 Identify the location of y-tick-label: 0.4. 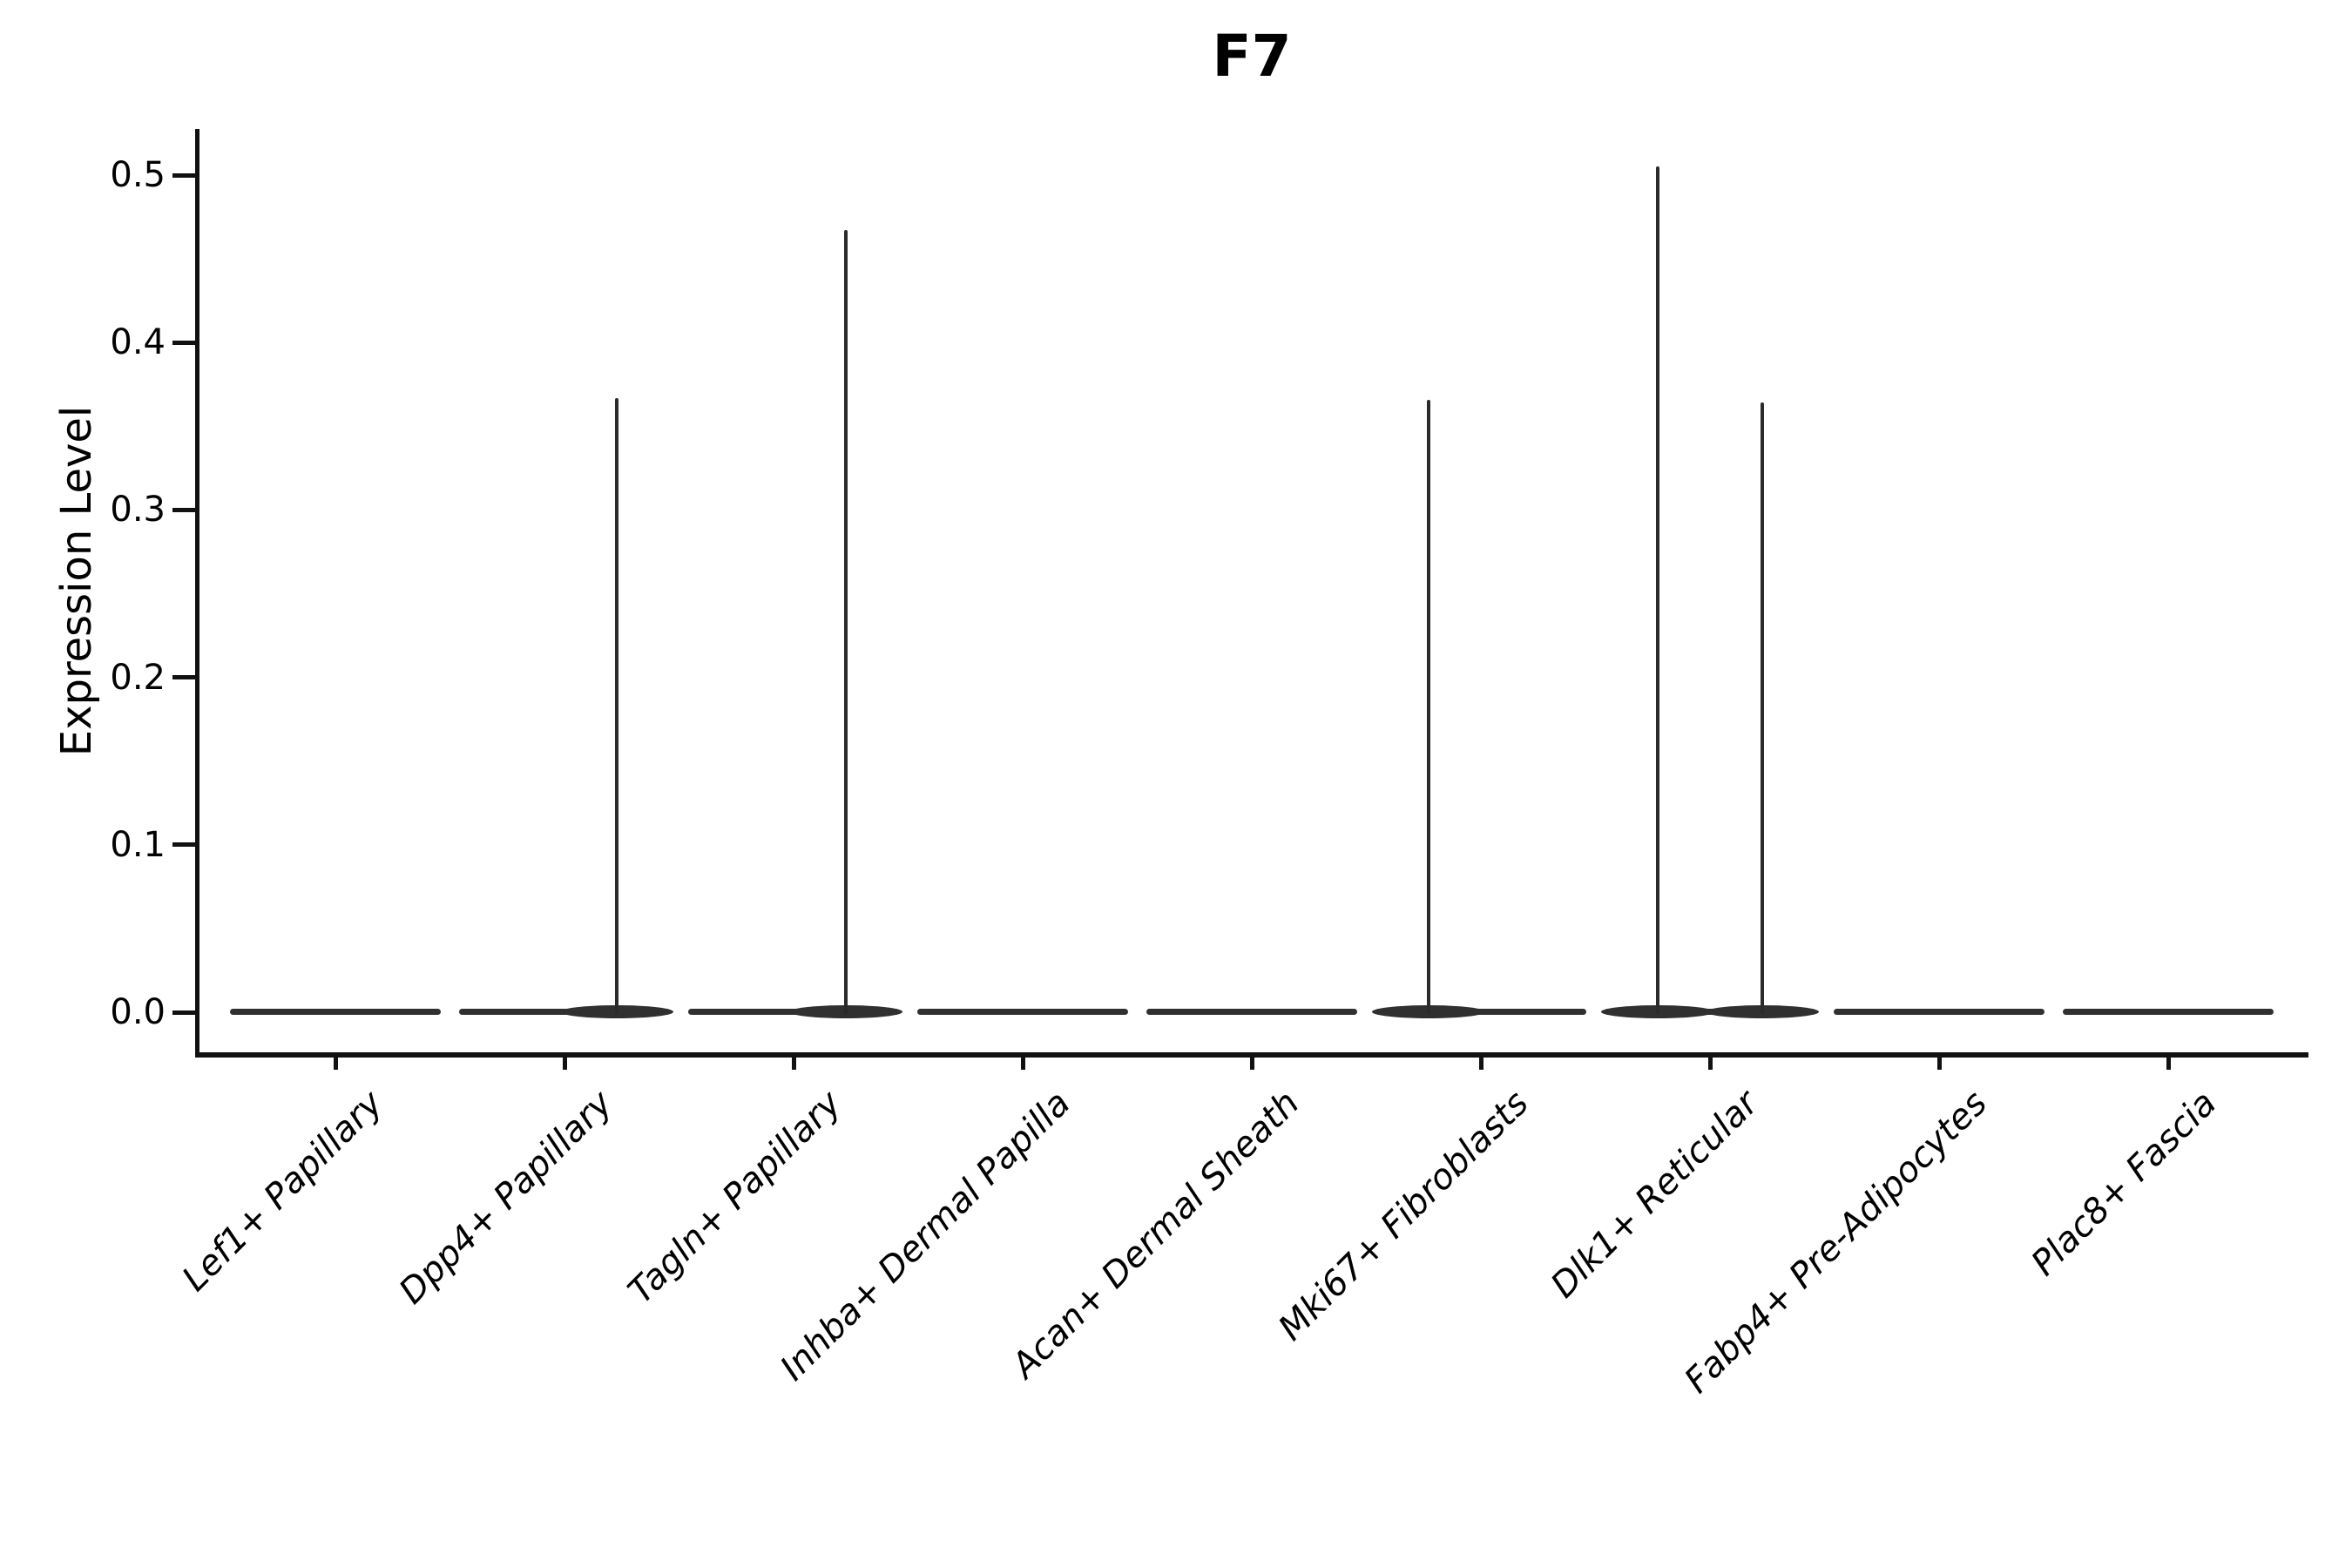
(138, 342).